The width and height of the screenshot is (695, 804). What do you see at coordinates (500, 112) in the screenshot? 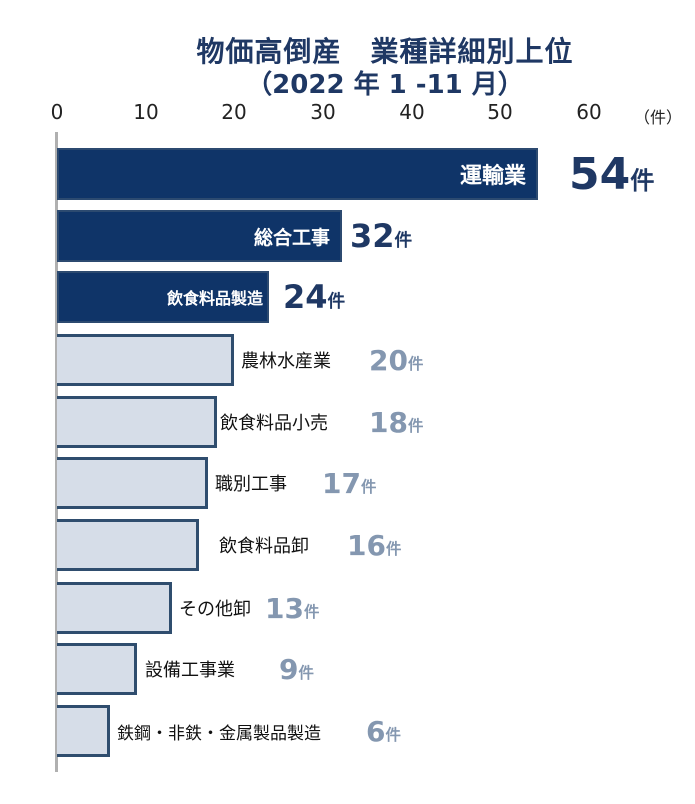
I see `x-tick: 50` at bounding box center [500, 112].